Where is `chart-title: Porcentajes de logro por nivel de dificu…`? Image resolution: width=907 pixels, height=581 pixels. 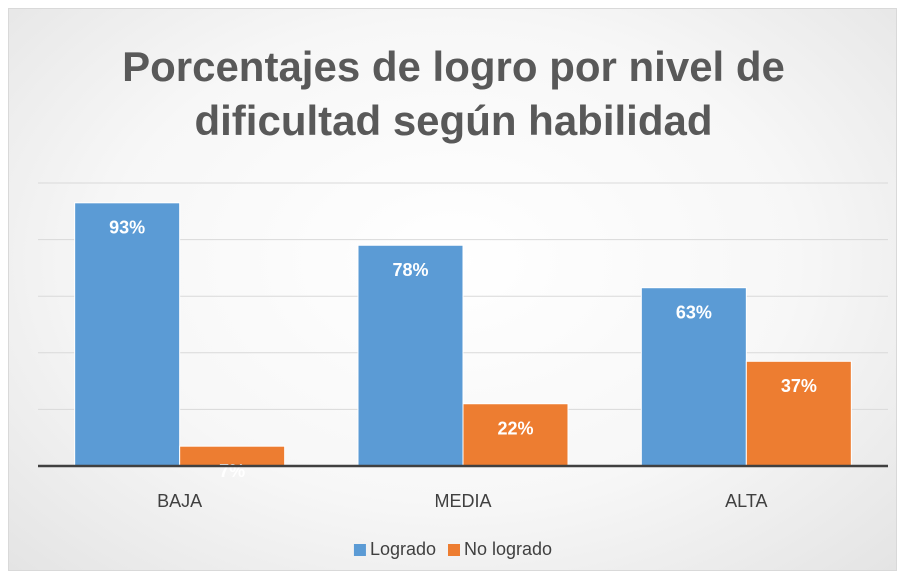 chart-title: Porcentajes de logro por nivel de dificu… is located at coordinates (453, 93).